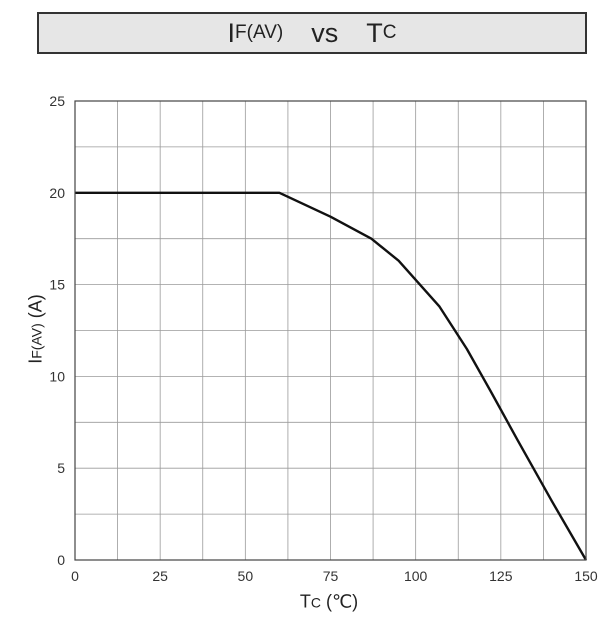  Describe the element at coordinates (325, 32) in the screenshot. I see `title-vs: vs` at that location.